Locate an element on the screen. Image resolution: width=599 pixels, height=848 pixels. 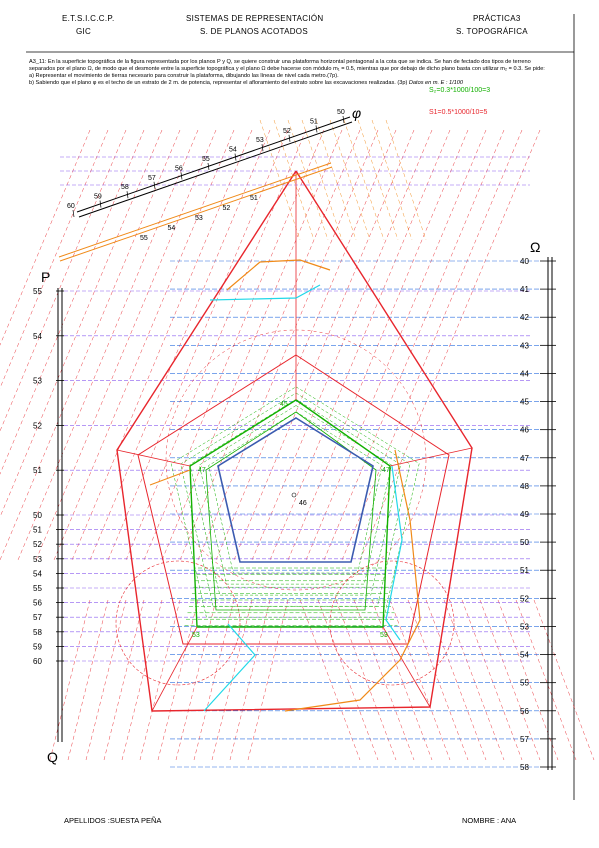
p-scale-label: 60 is located at coordinates (37, 661).